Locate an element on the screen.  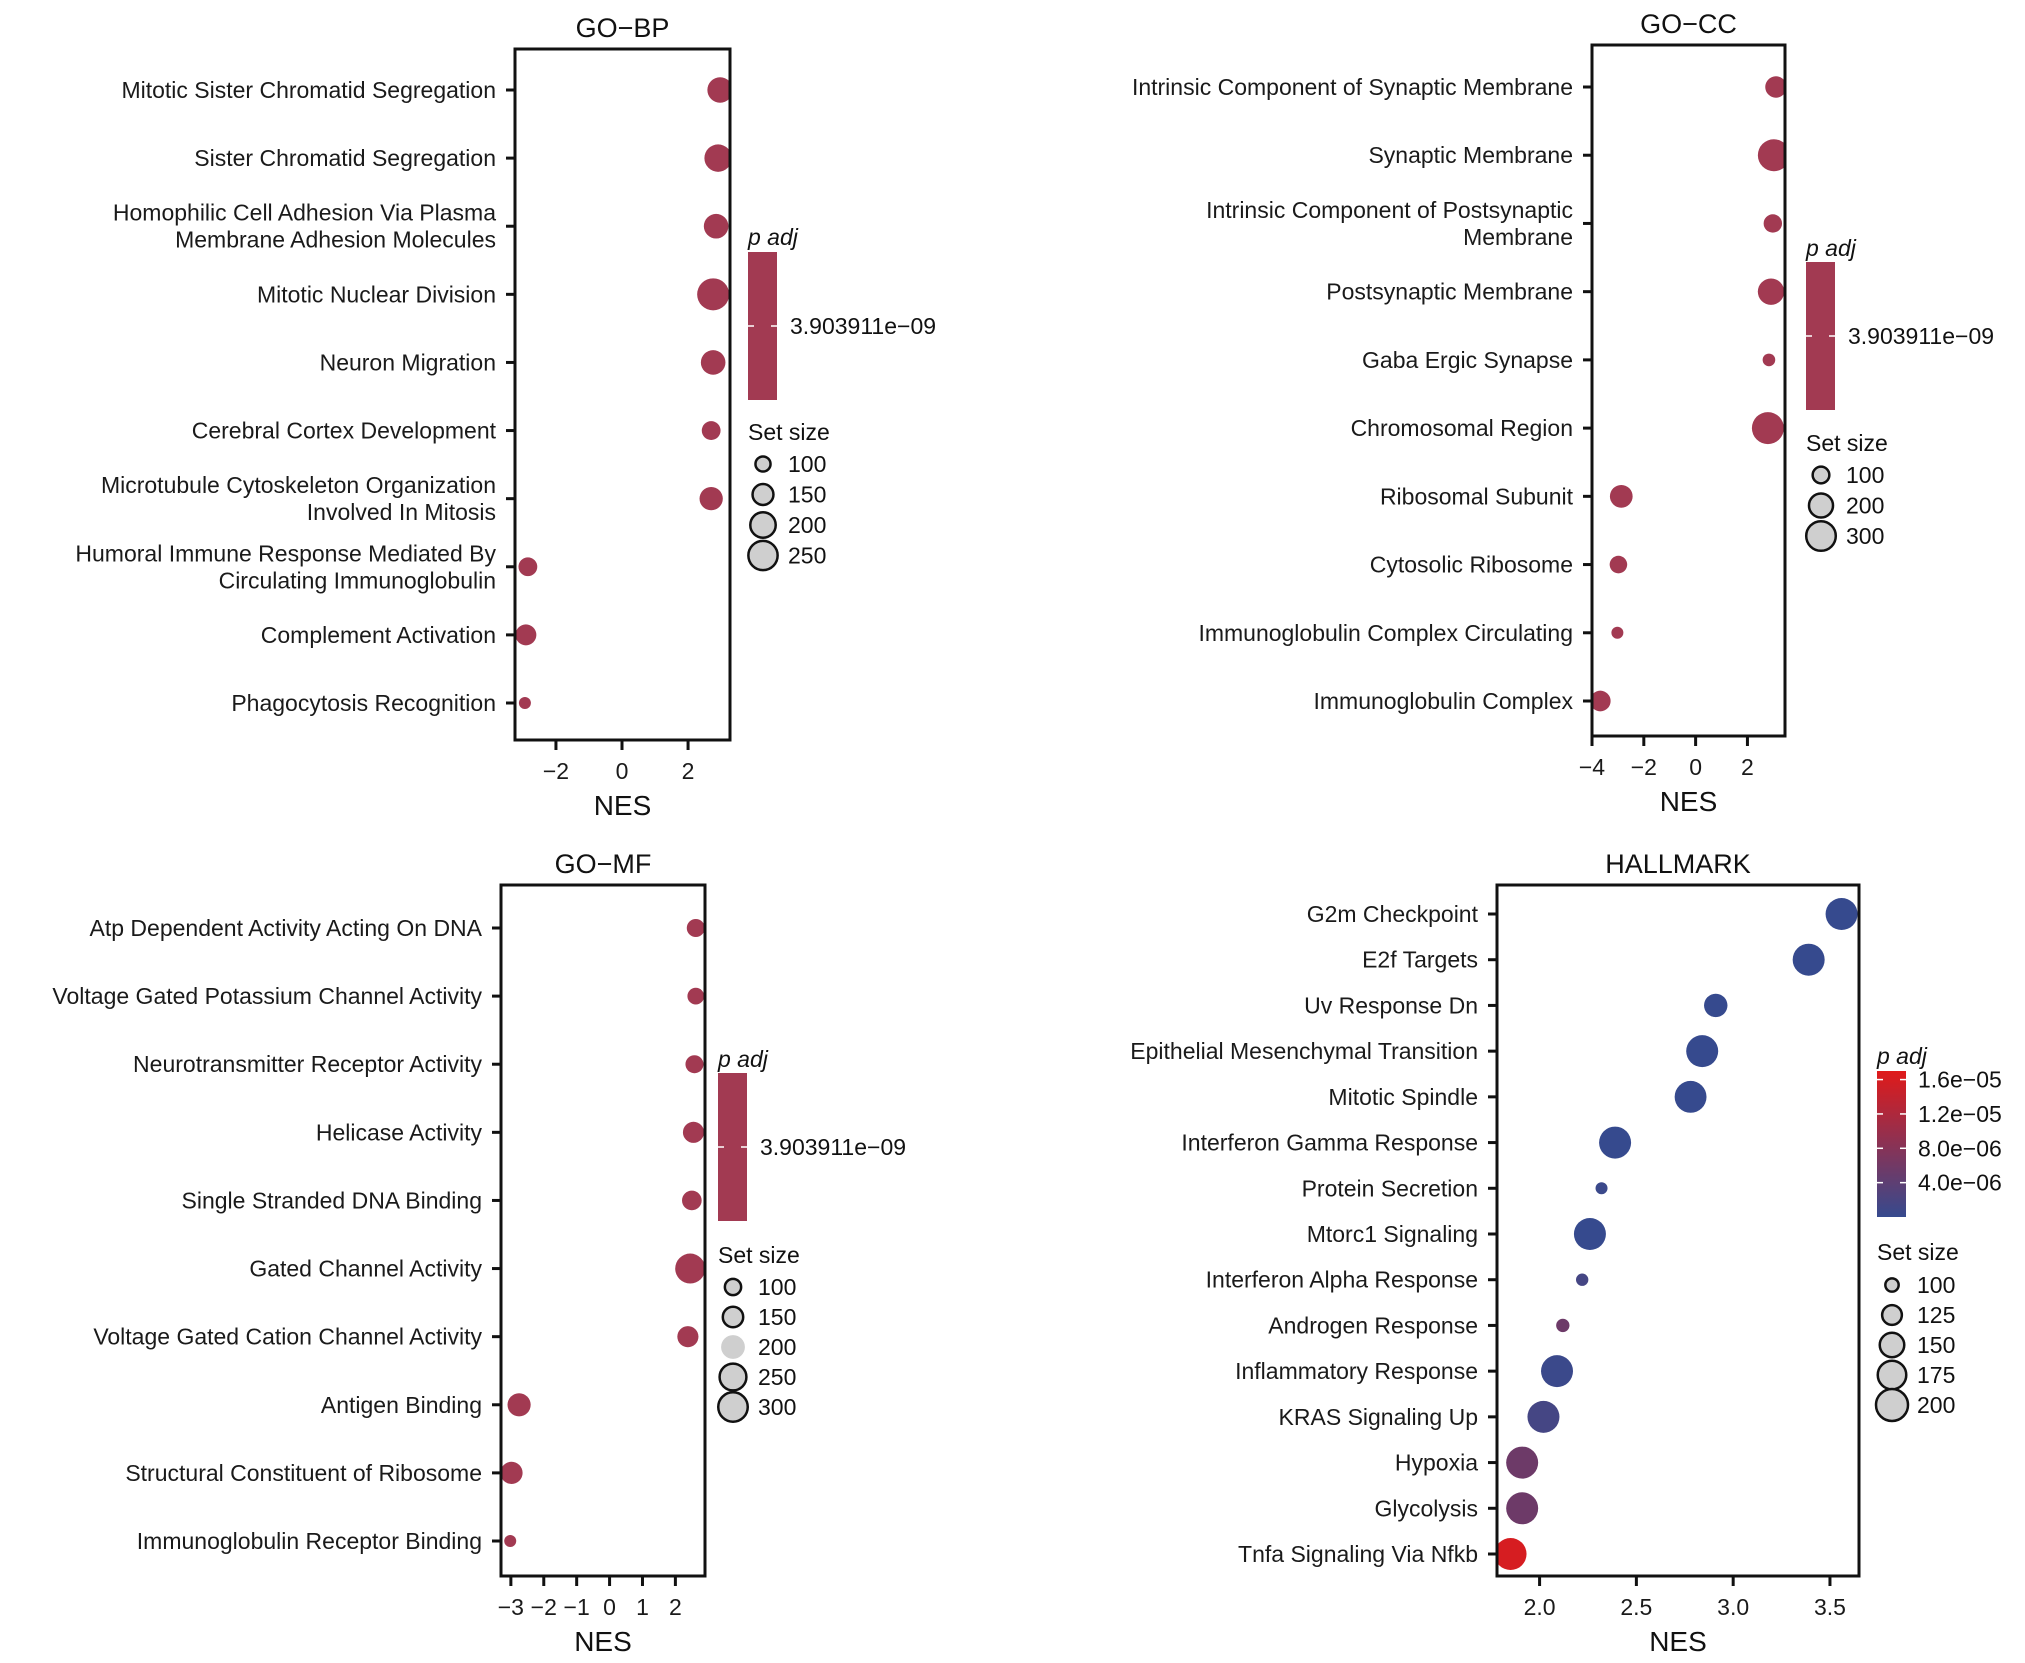
size-legend-label: 175 is located at coordinates (1936, 1375).